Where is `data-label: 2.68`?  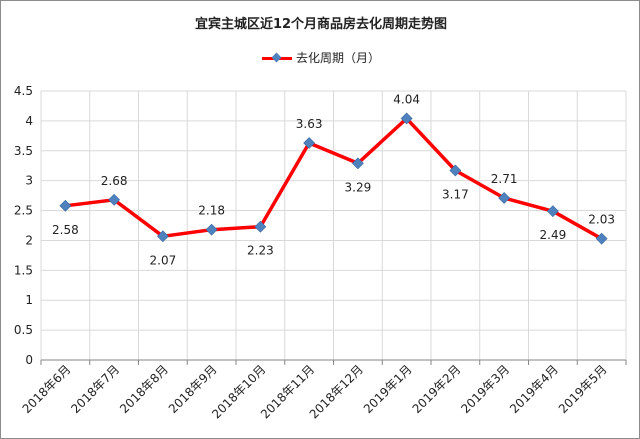 data-label: 2.68 is located at coordinates (114, 181).